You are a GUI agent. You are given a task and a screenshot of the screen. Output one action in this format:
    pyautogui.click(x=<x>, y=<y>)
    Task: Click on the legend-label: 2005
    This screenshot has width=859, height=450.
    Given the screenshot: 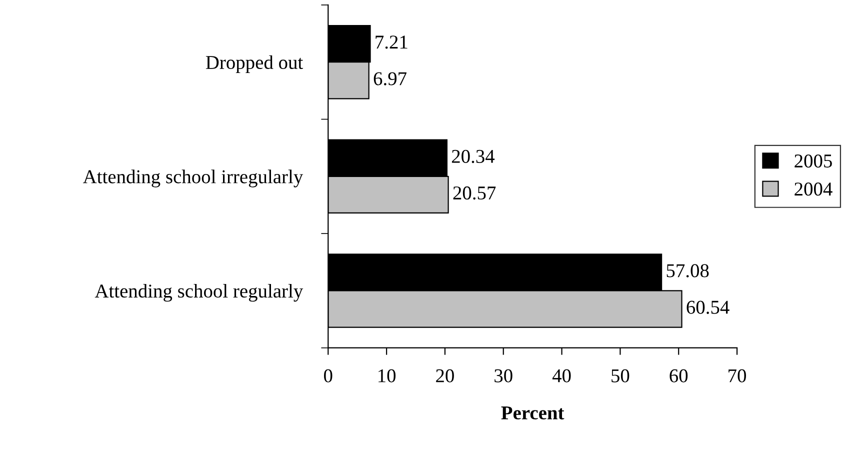 What is the action you would take?
    pyautogui.click(x=813, y=161)
    